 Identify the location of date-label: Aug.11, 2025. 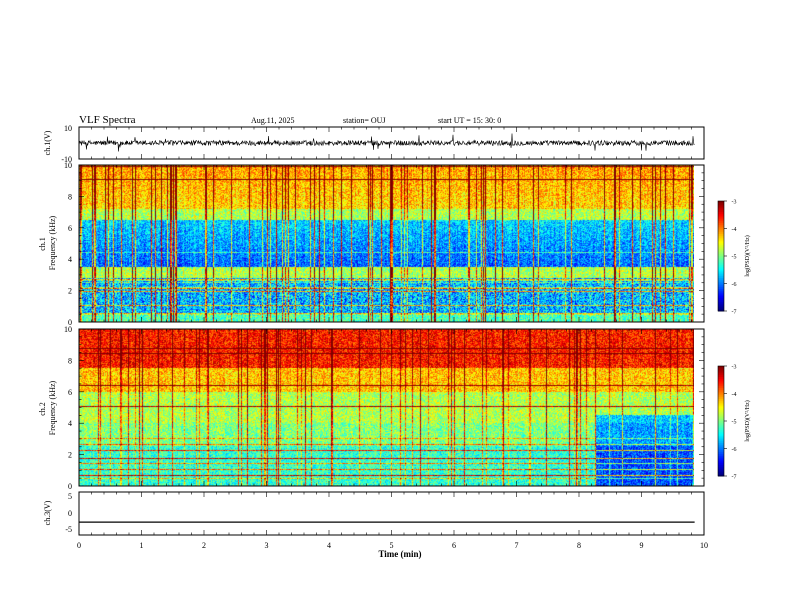
(272, 120).